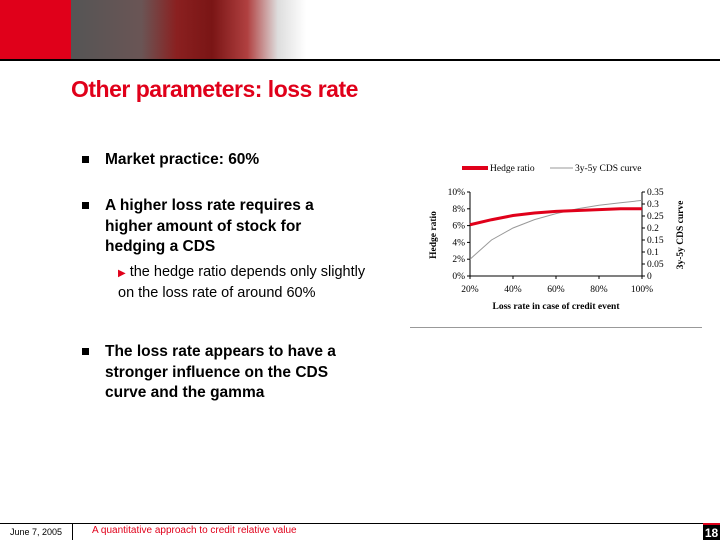 Image resolution: width=720 pixels, height=542 pixels. I want to click on header-red-block, so click(35, 30).